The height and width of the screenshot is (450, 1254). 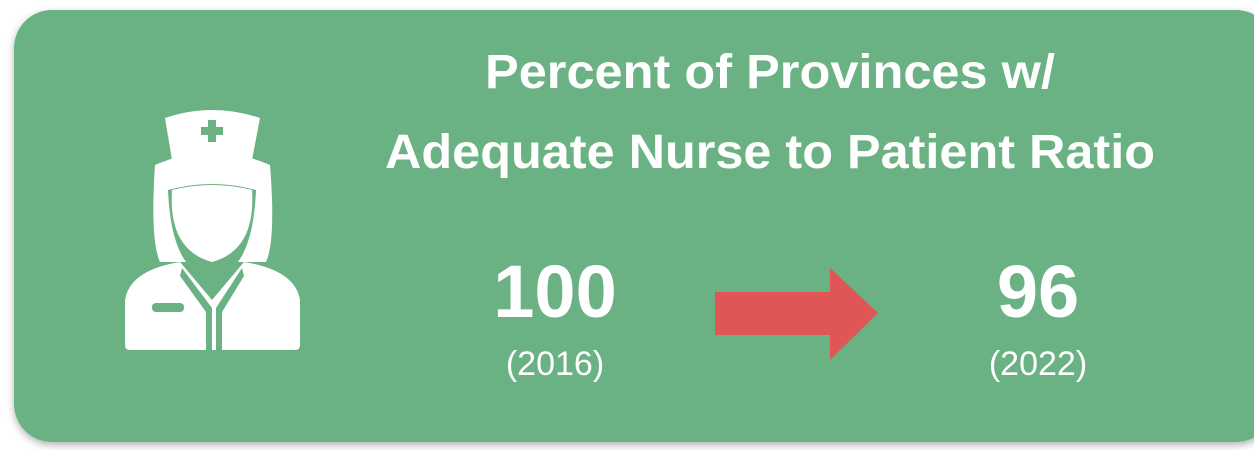 I want to click on from-value: 100, so click(x=554, y=291).